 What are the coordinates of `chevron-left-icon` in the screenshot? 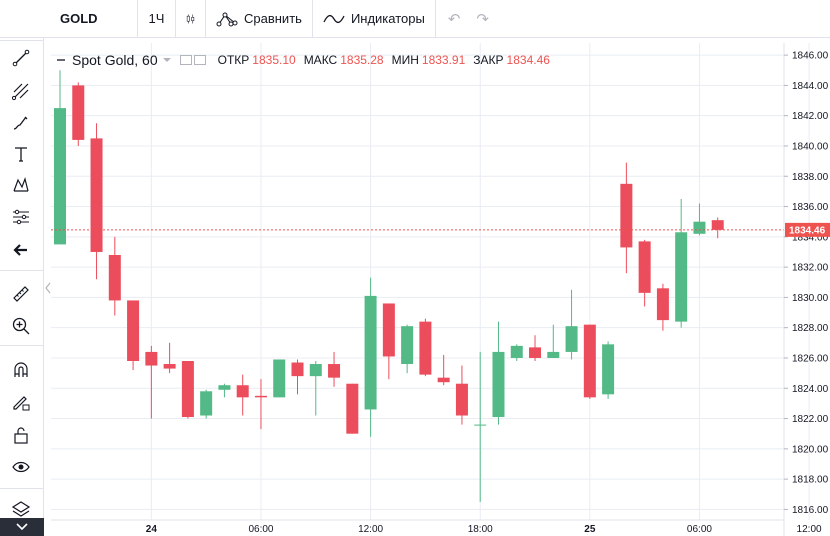 It's located at (47, 287).